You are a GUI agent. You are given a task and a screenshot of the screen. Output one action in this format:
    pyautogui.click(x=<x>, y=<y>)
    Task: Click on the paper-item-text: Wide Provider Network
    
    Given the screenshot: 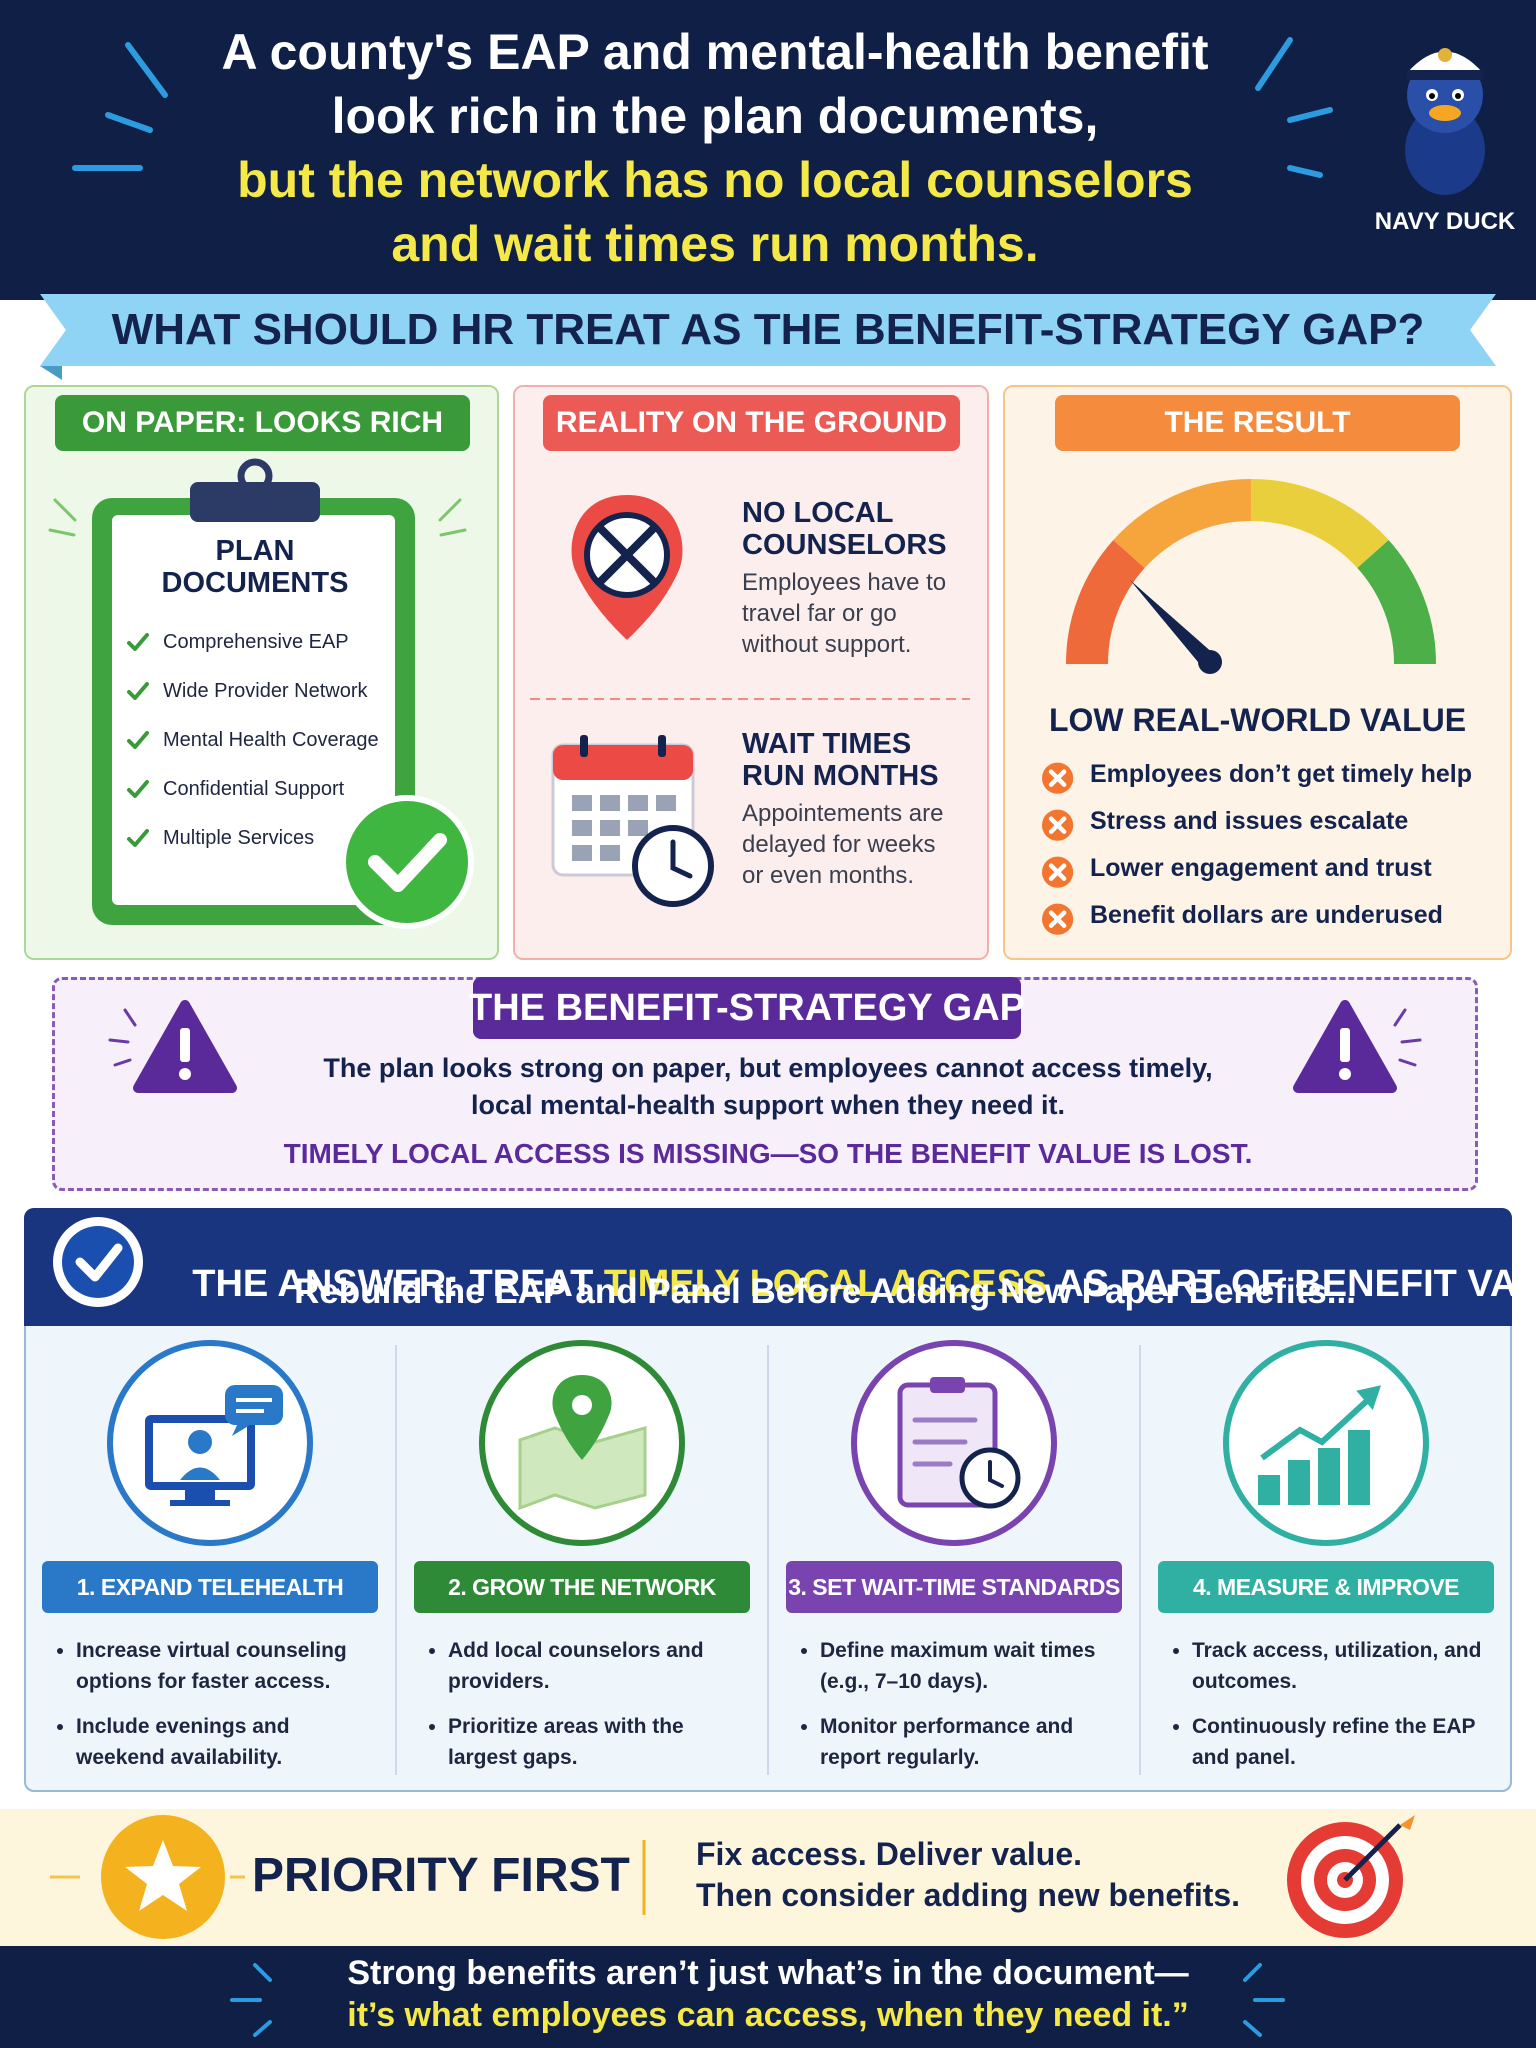 What is the action you would take?
    pyautogui.click(x=265, y=691)
    